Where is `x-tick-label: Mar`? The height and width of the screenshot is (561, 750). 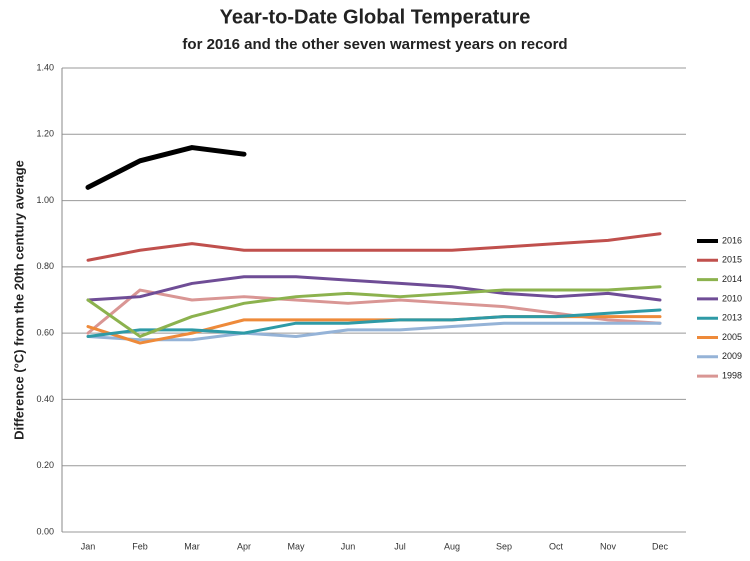 x-tick-label: Mar is located at coordinates (192, 546).